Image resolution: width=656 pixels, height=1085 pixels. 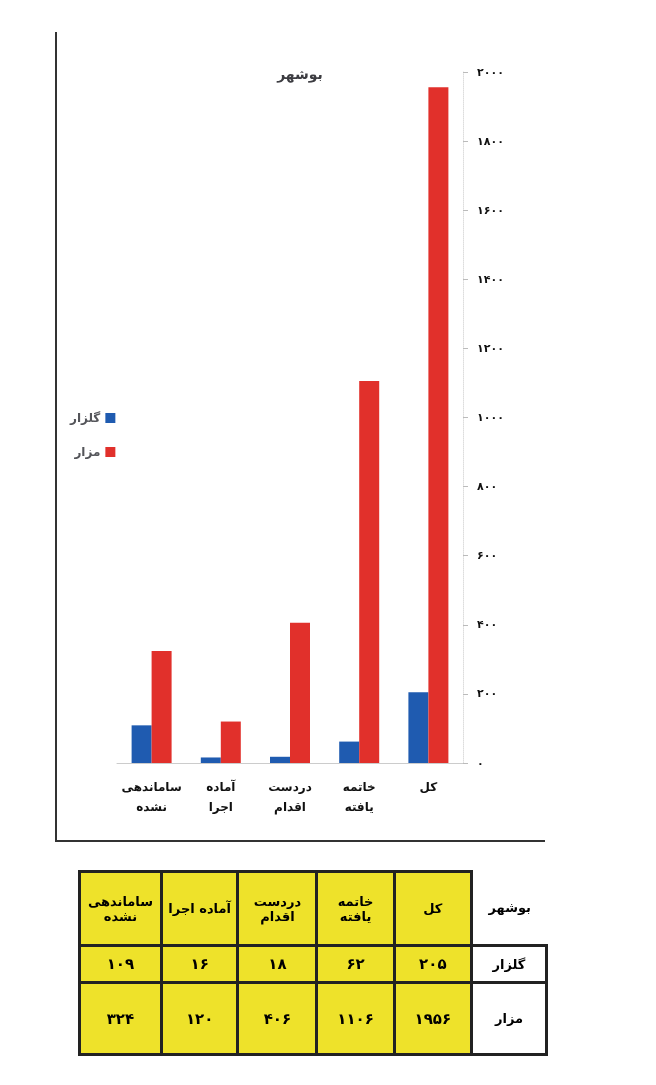 I want to click on data-label: ۱۲۰, so click(x=199, y=1018).